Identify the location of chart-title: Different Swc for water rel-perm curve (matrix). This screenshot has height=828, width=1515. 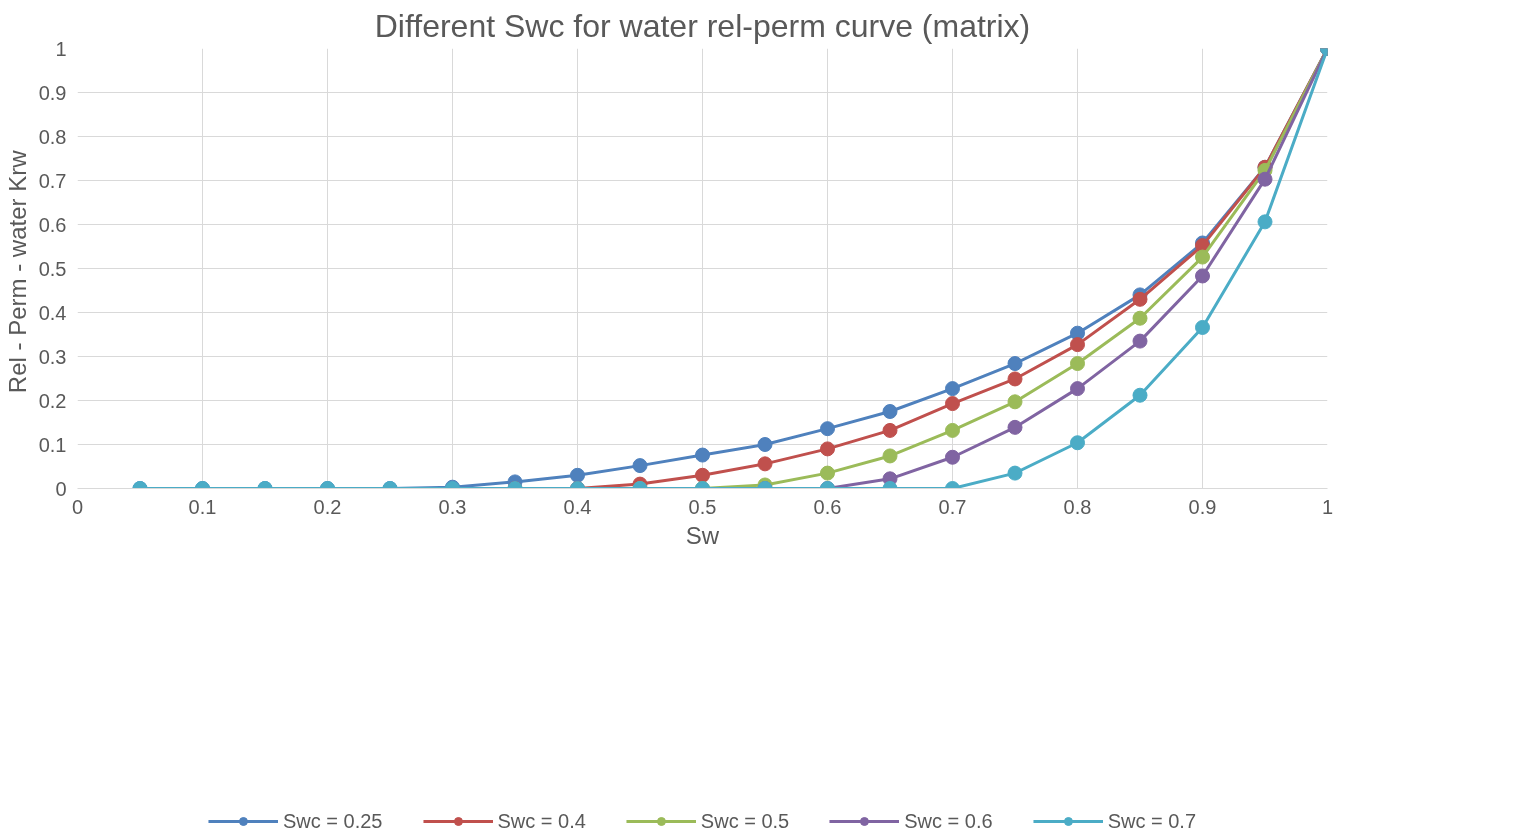
(702, 25).